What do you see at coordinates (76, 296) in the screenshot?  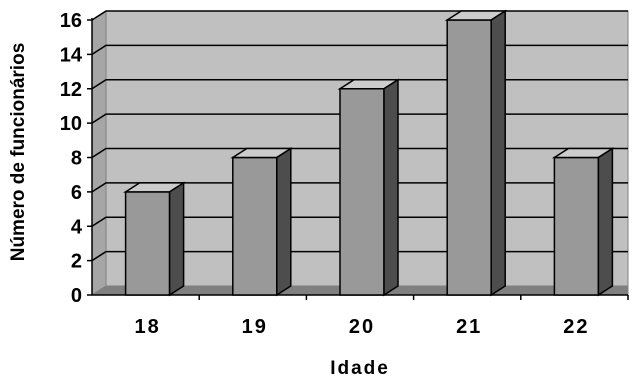 I see `y-tick-label: 0` at bounding box center [76, 296].